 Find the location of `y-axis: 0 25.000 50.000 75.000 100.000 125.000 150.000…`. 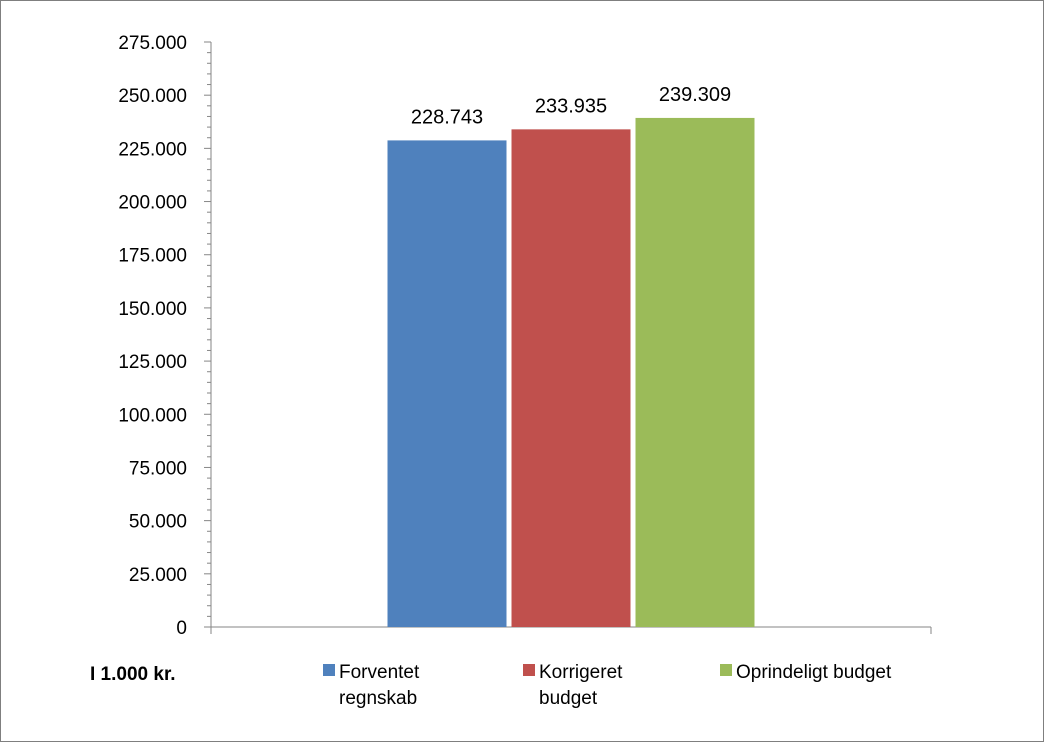

y-axis: 0 25.000 50.000 75.000 100.000 125.000 150.000… is located at coordinates (165, 336).